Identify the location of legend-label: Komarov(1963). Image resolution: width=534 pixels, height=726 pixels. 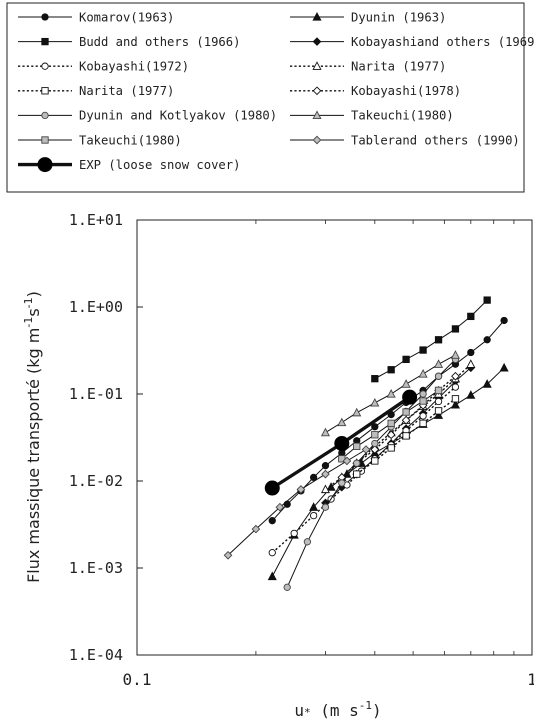
(126, 17).